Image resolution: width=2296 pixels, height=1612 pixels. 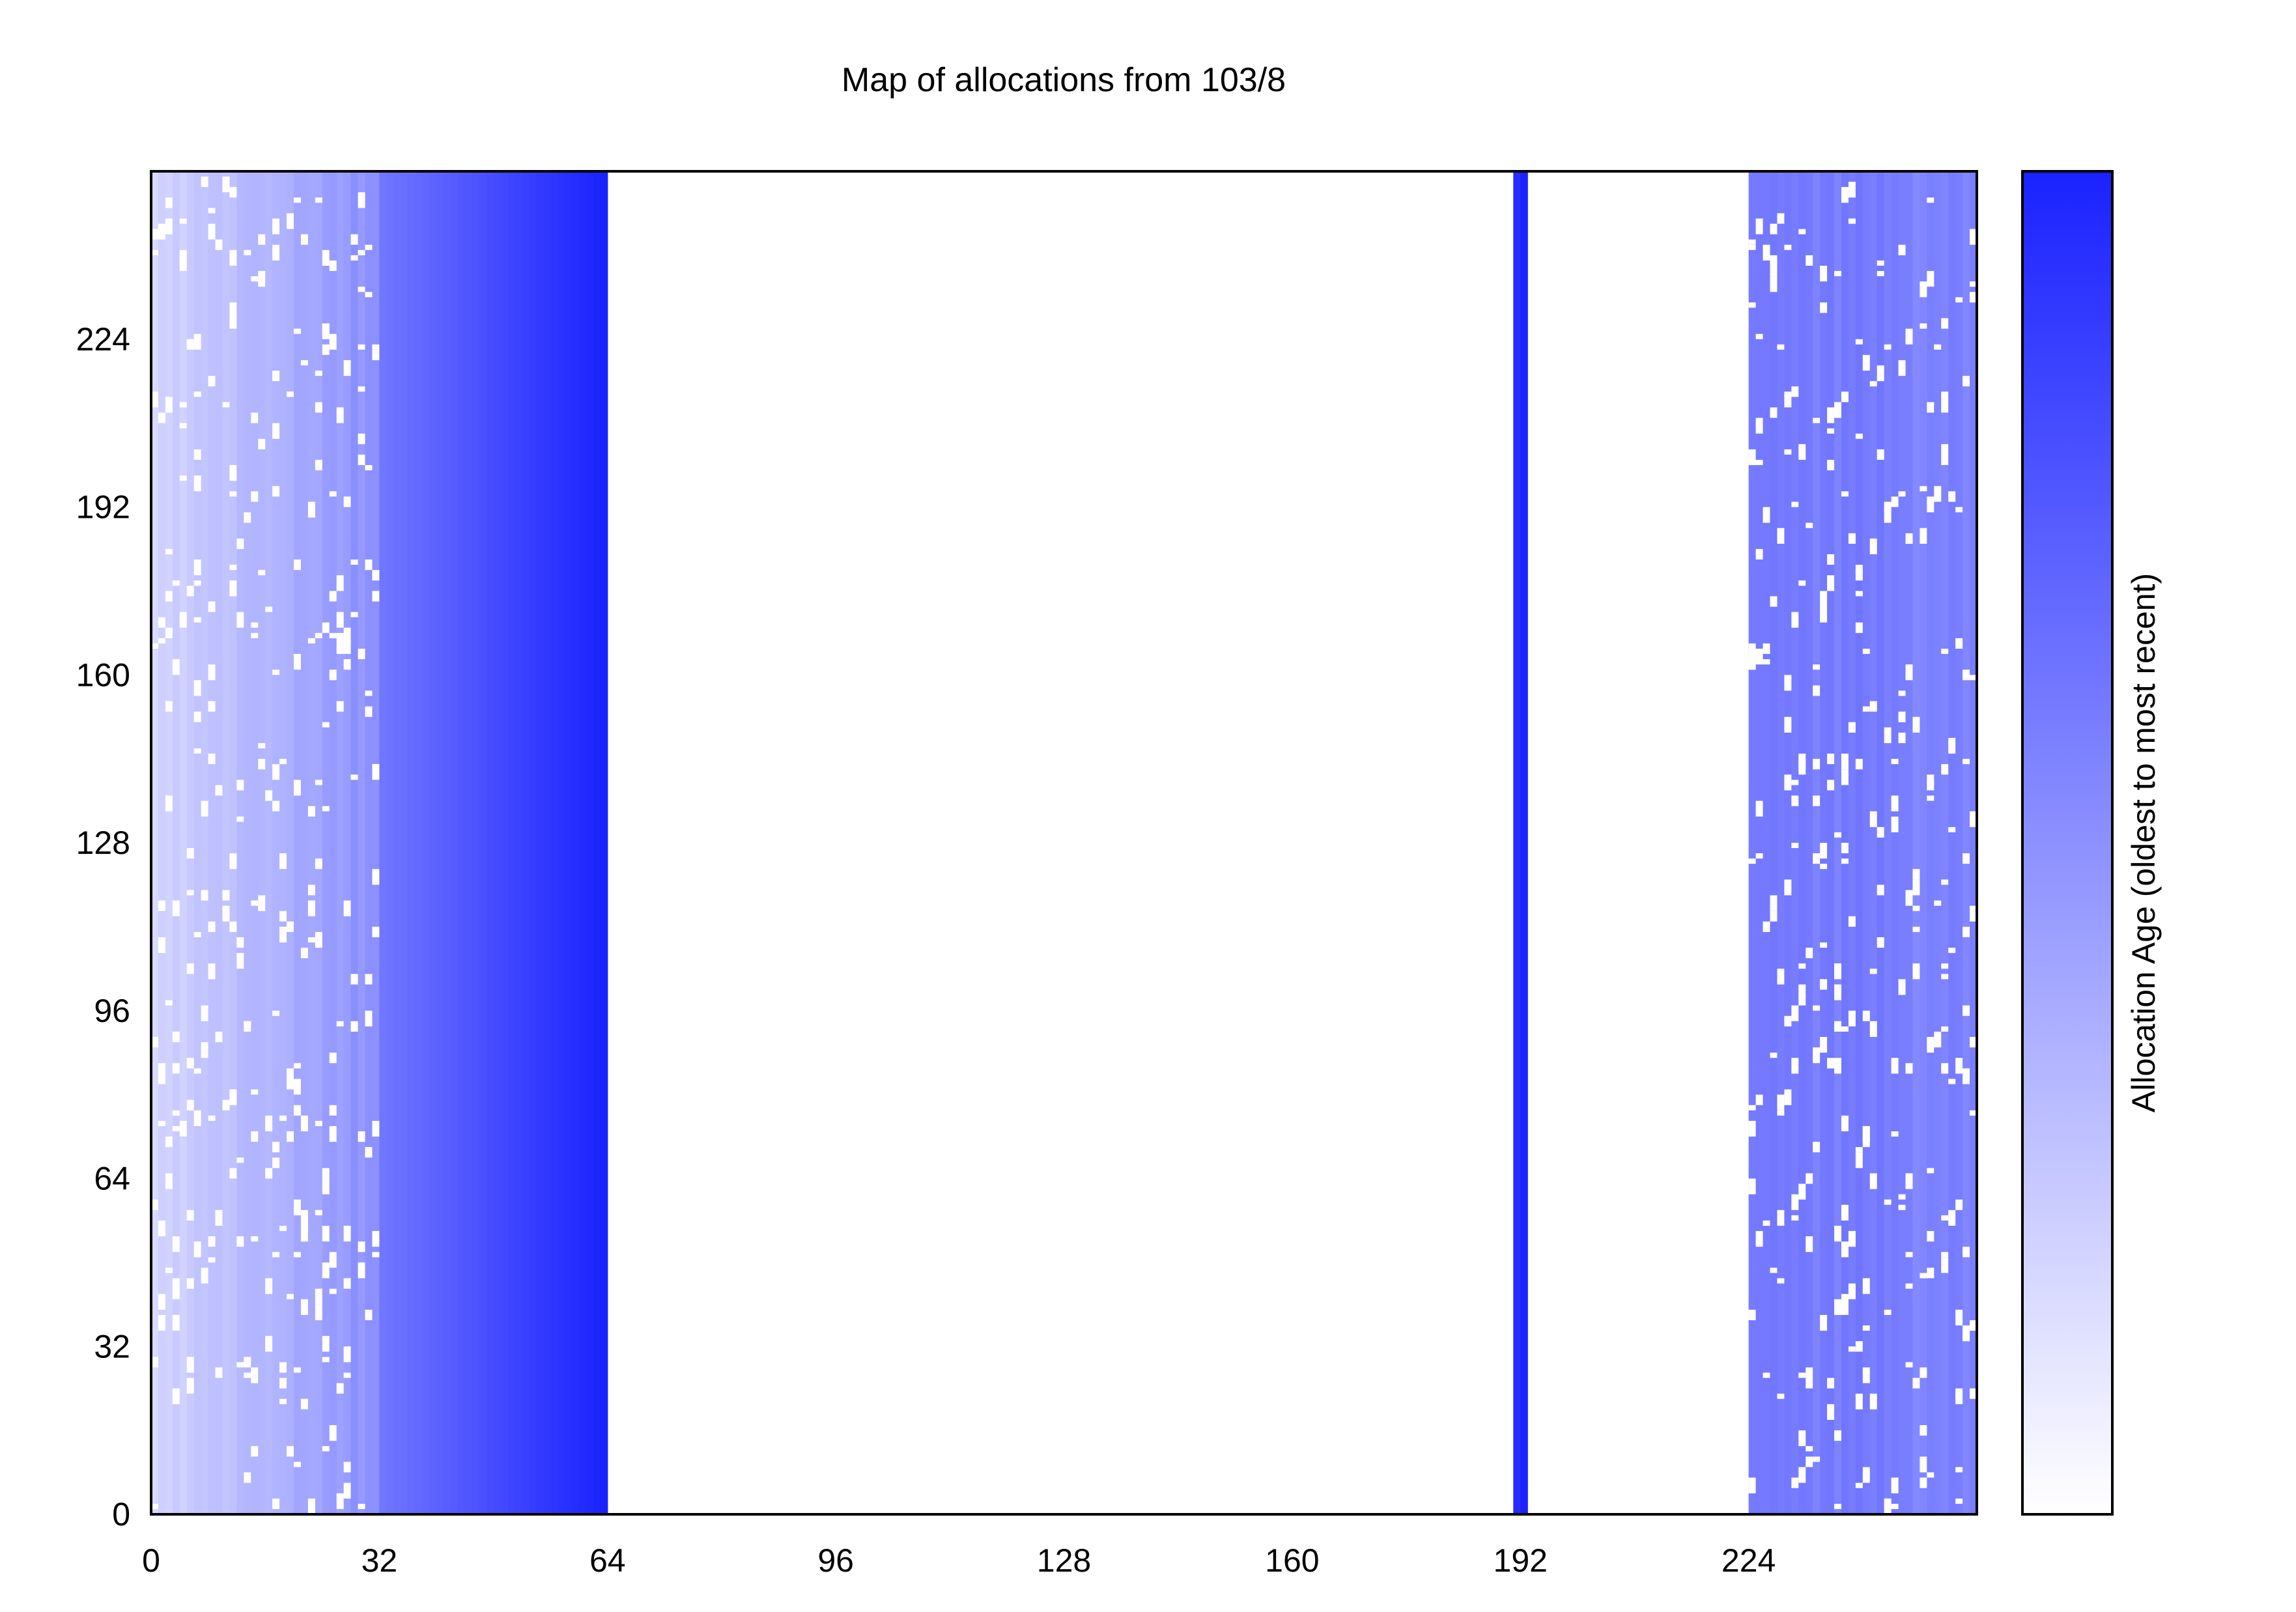 What do you see at coordinates (835, 1560) in the screenshot?
I see `x-tick-label: 96` at bounding box center [835, 1560].